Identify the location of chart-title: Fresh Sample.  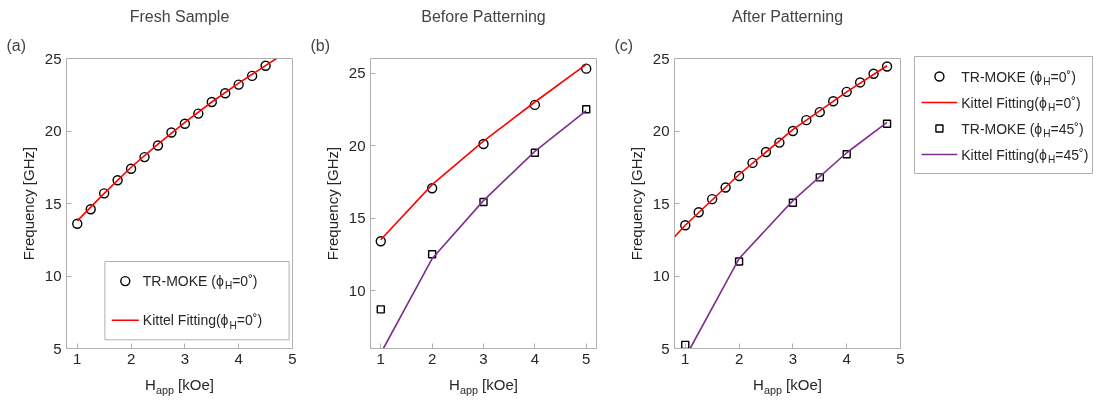
(179, 16).